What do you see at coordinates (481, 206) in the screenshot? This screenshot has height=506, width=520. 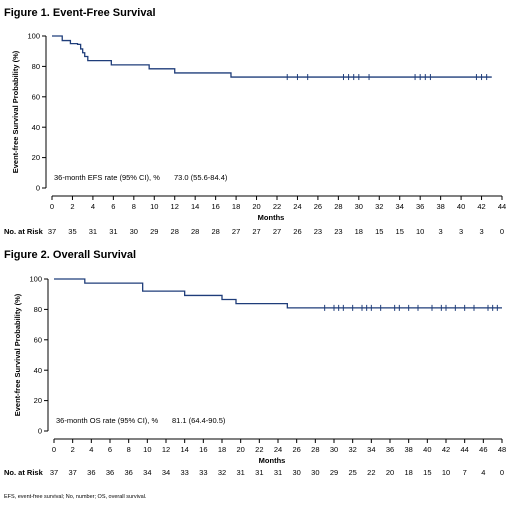 I see `figure-1-x-tick-label: 42` at bounding box center [481, 206].